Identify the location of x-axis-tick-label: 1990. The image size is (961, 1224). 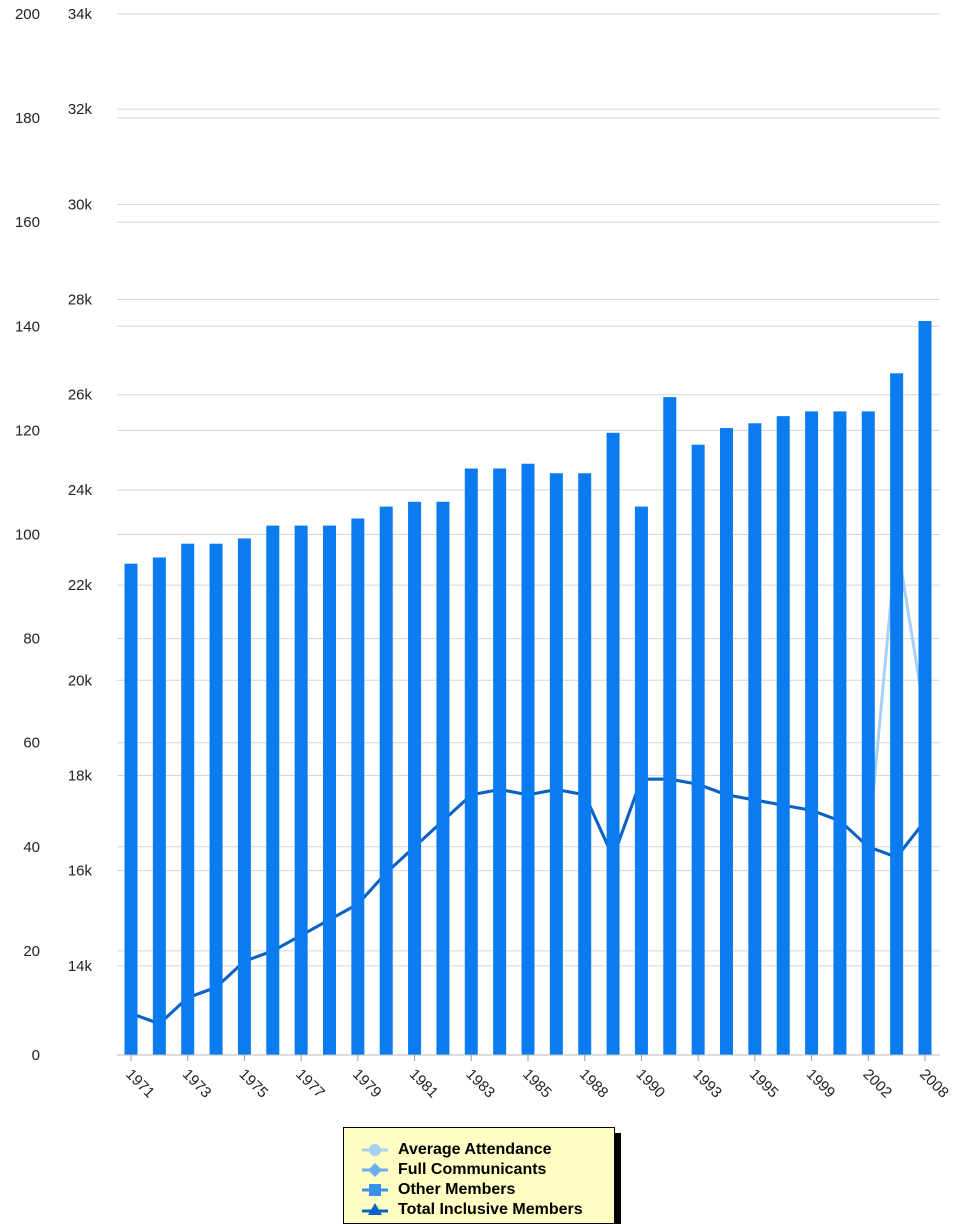
(651, 1084).